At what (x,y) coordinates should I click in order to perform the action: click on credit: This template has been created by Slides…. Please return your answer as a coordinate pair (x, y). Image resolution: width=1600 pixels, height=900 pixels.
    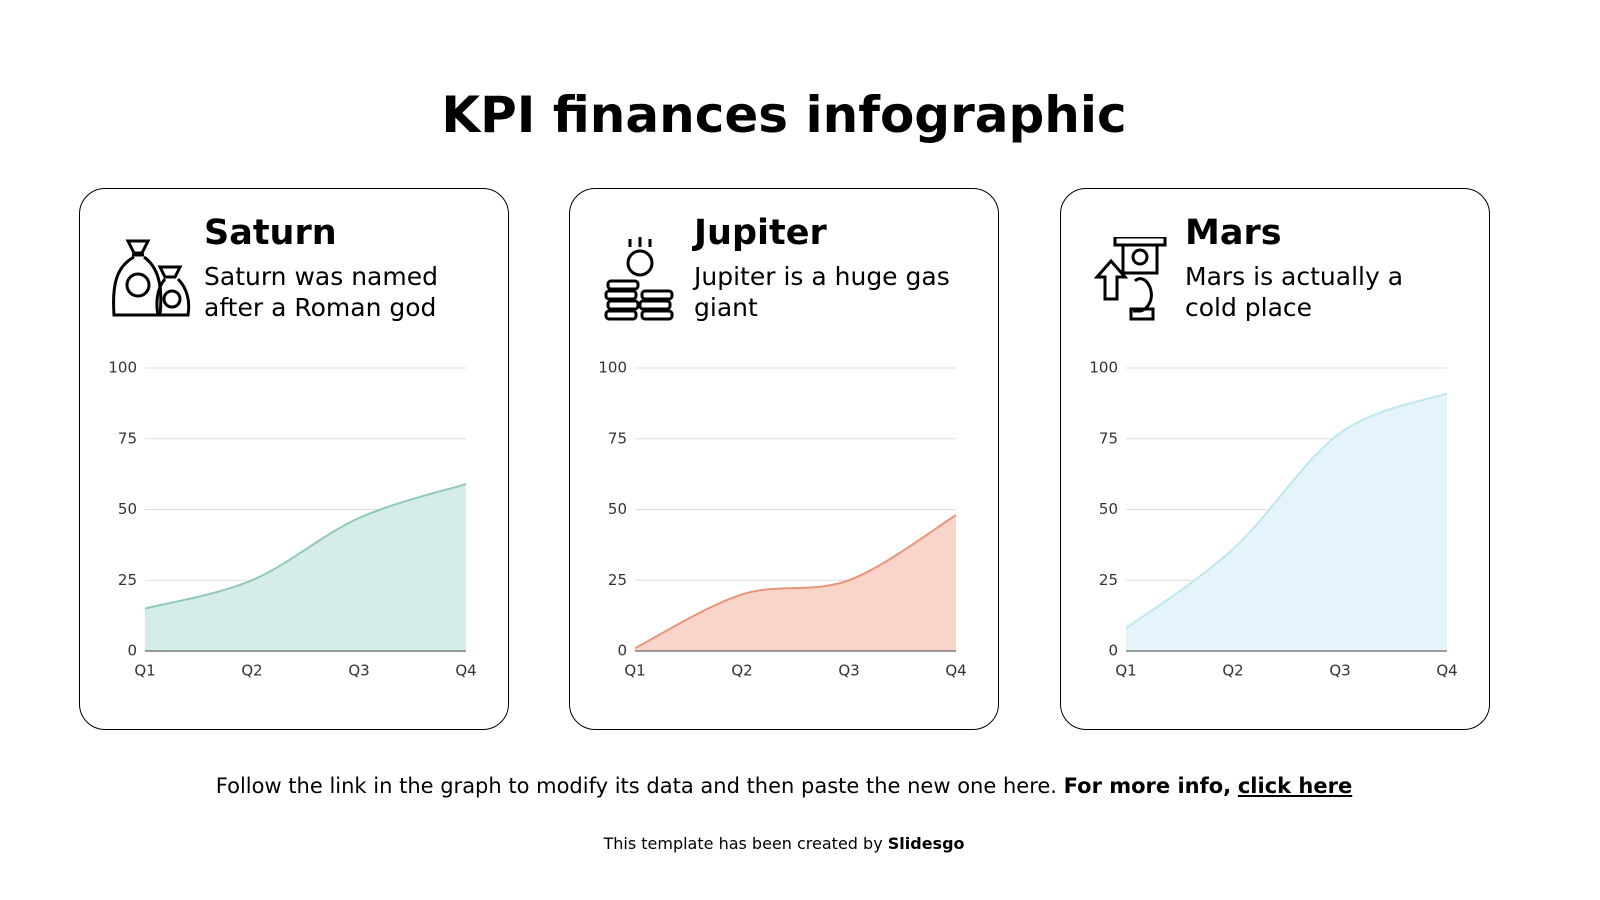
    Looking at the image, I should click on (784, 843).